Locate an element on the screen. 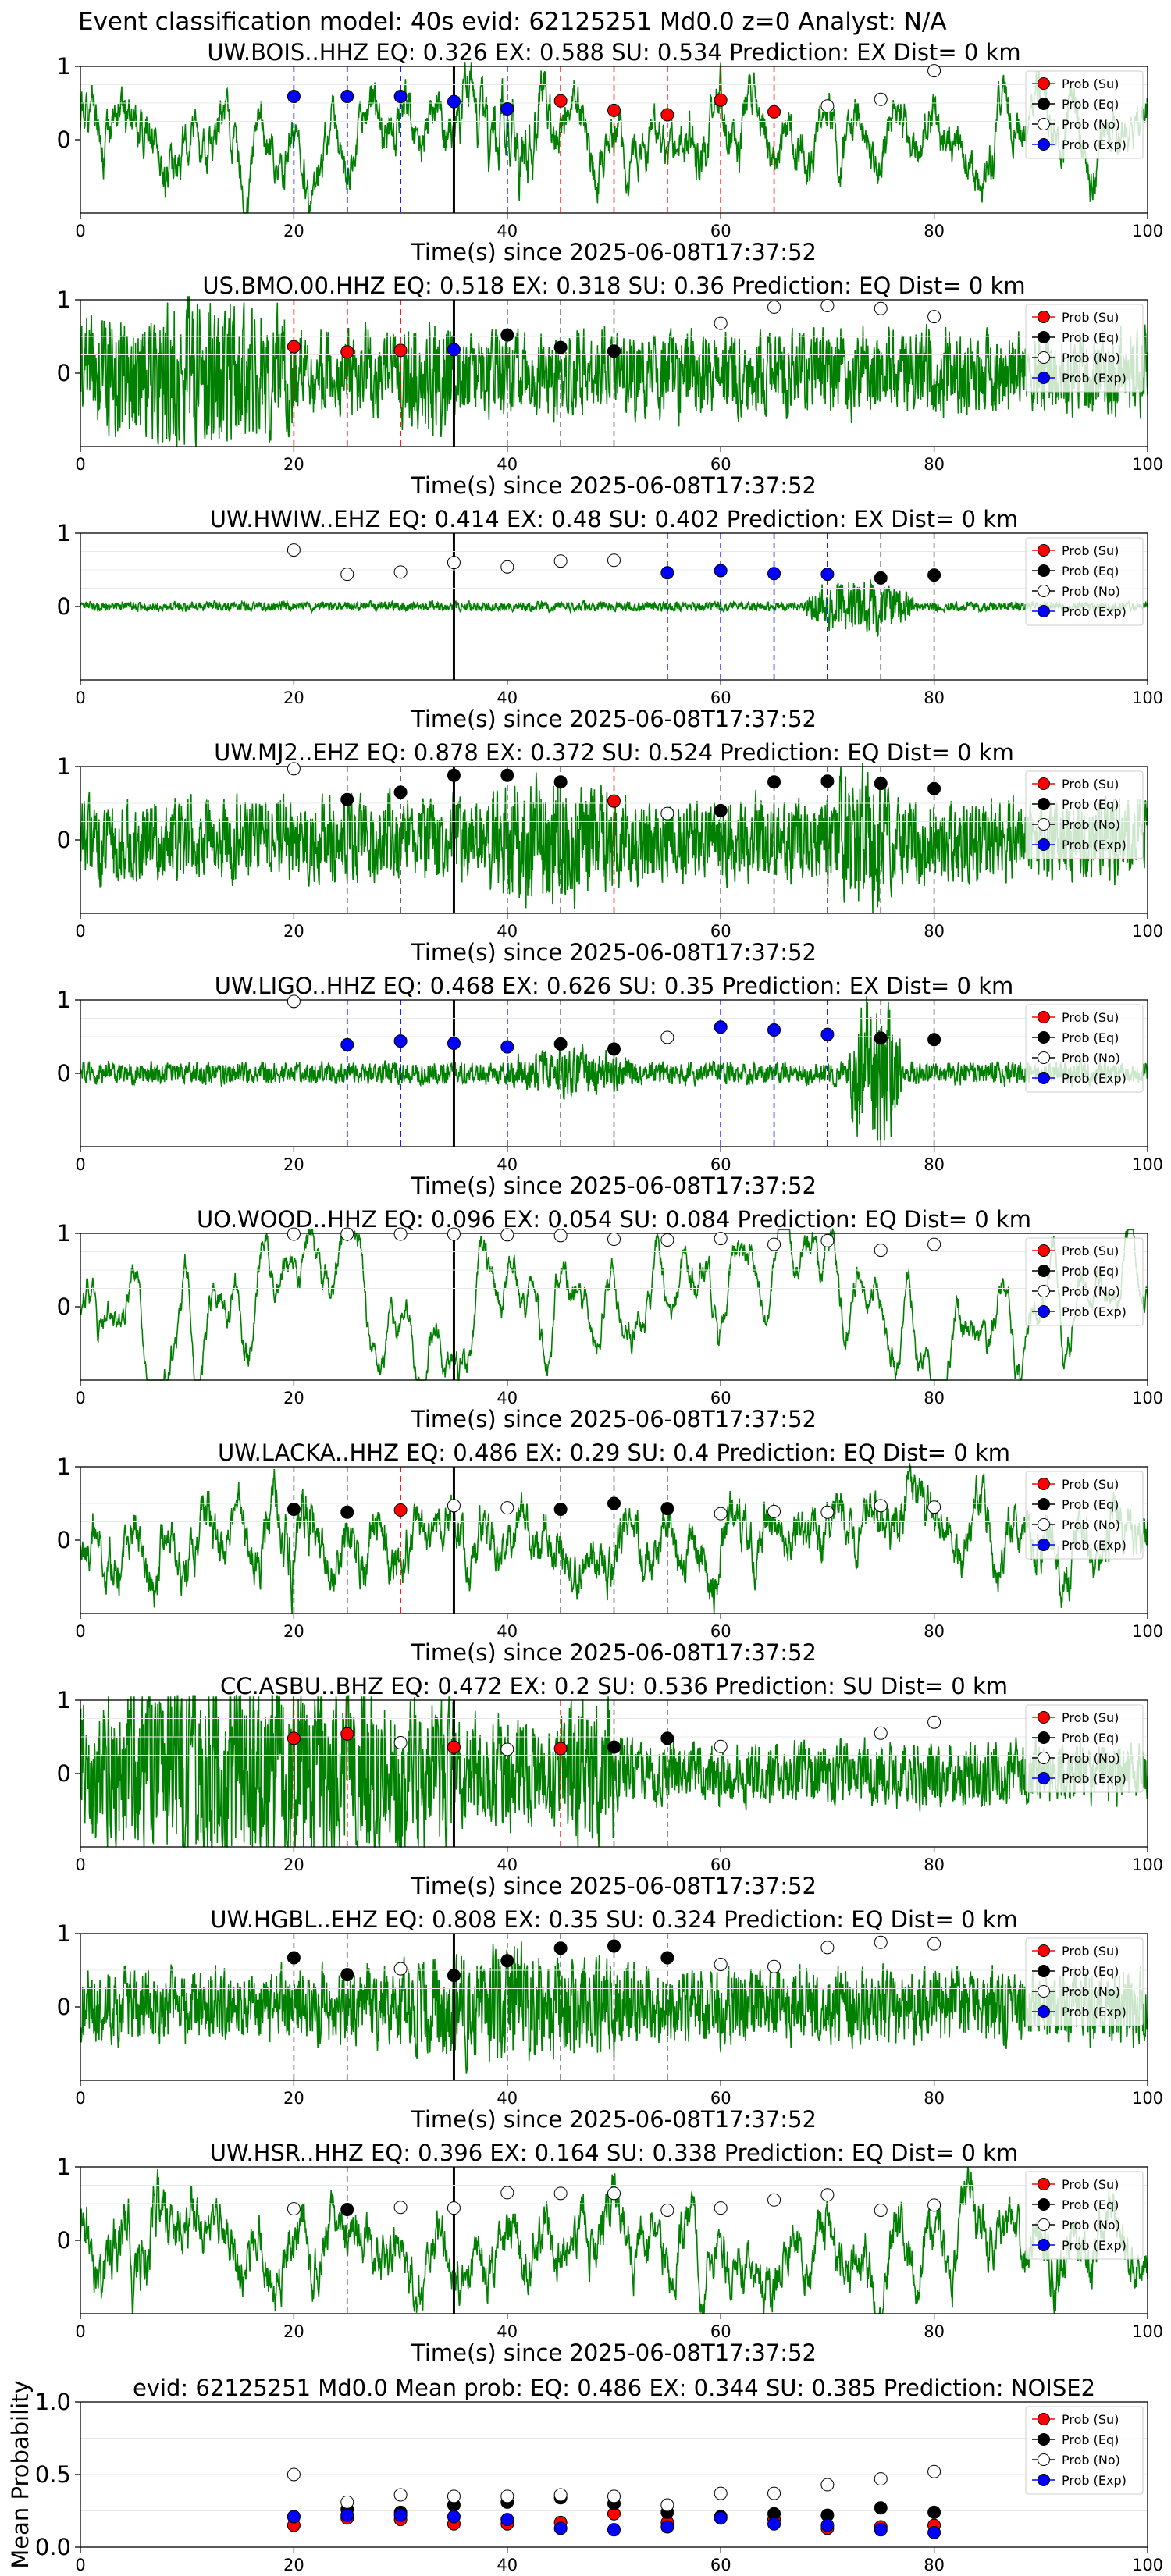  x-tick-label: 0 is located at coordinates (80, 1164).